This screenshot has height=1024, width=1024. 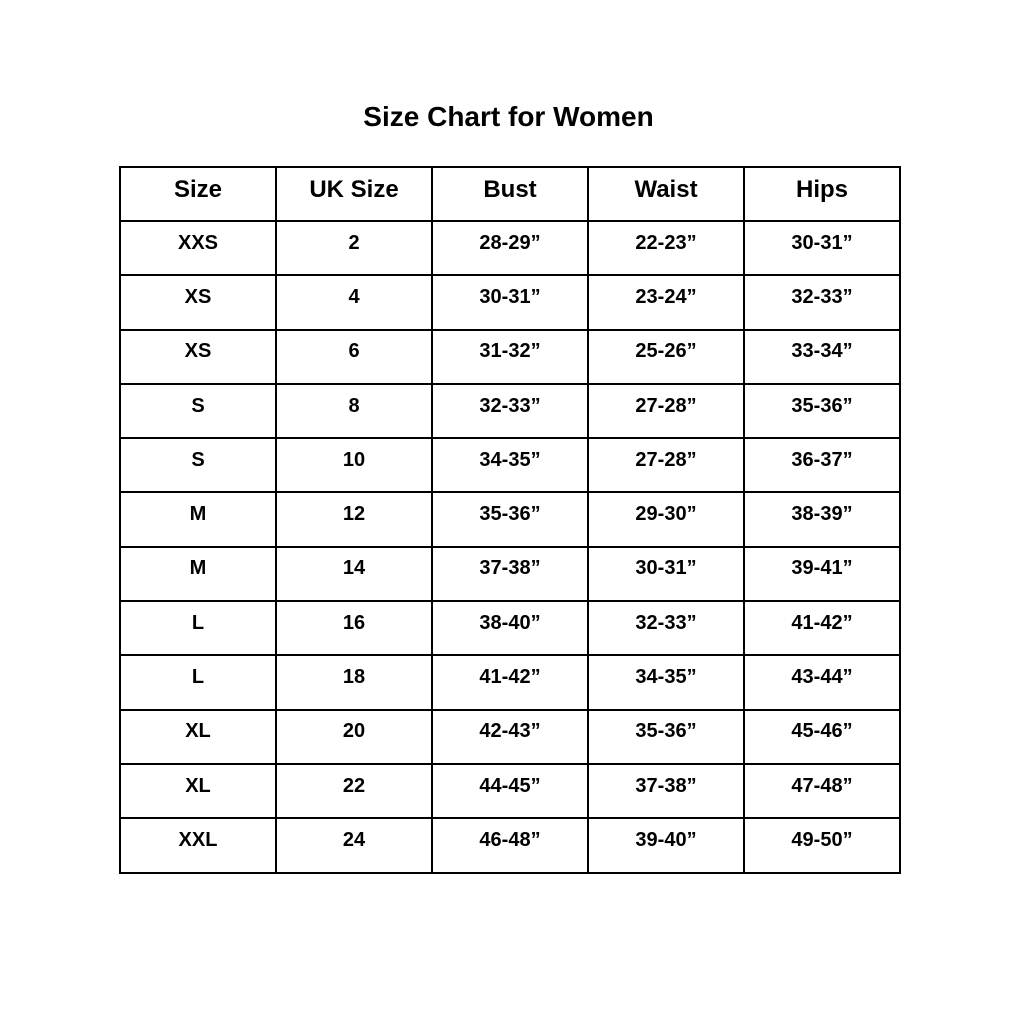 What do you see at coordinates (354, 356) in the screenshot?
I see `table-cell: 6` at bounding box center [354, 356].